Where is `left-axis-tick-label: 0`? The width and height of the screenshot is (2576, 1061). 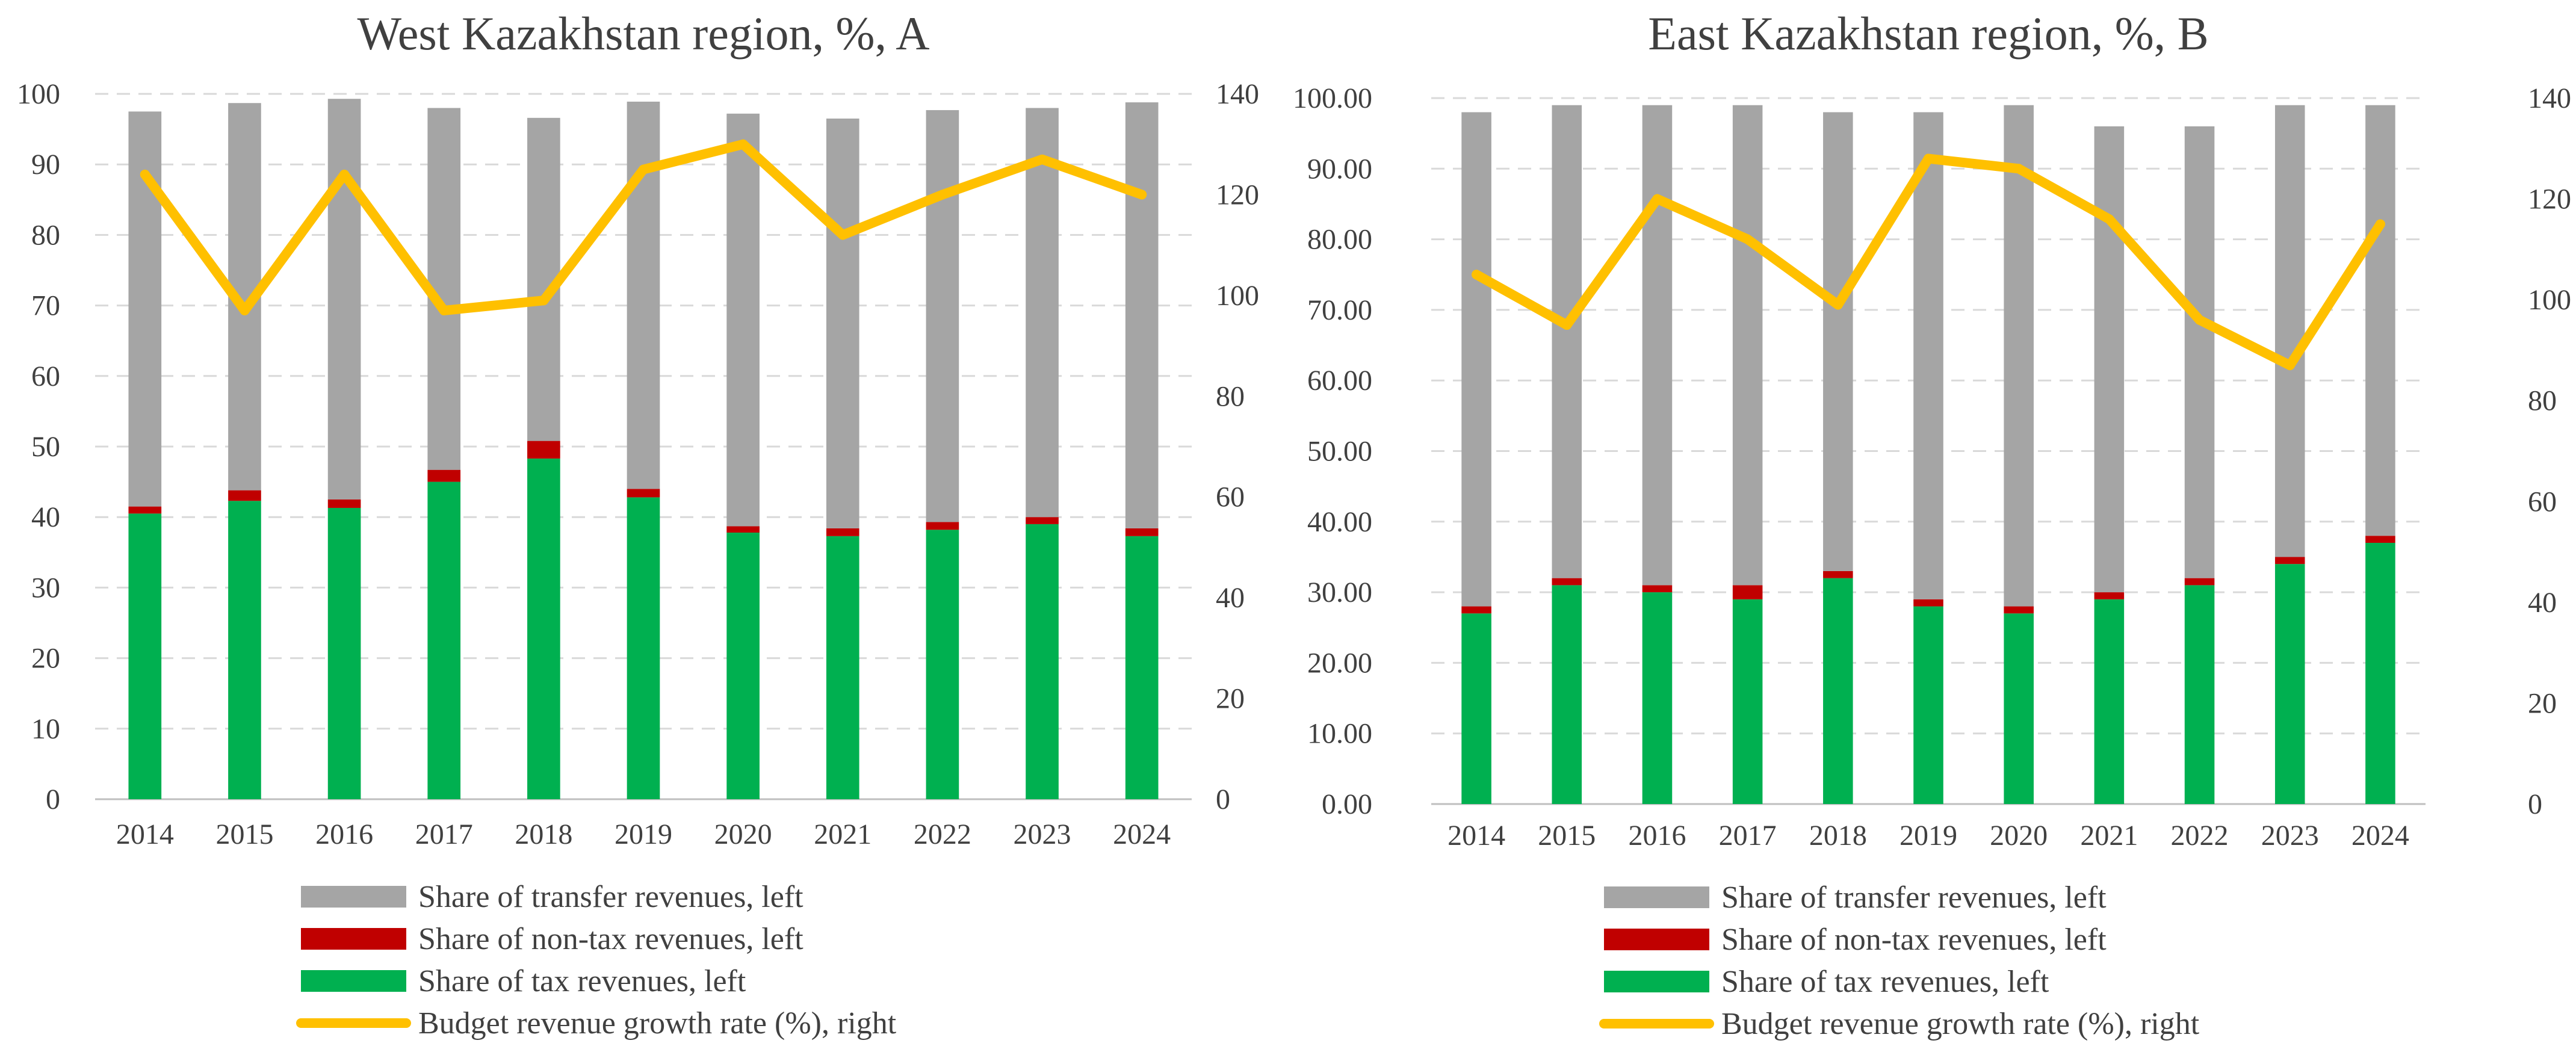 left-axis-tick-label: 0 is located at coordinates (53, 799).